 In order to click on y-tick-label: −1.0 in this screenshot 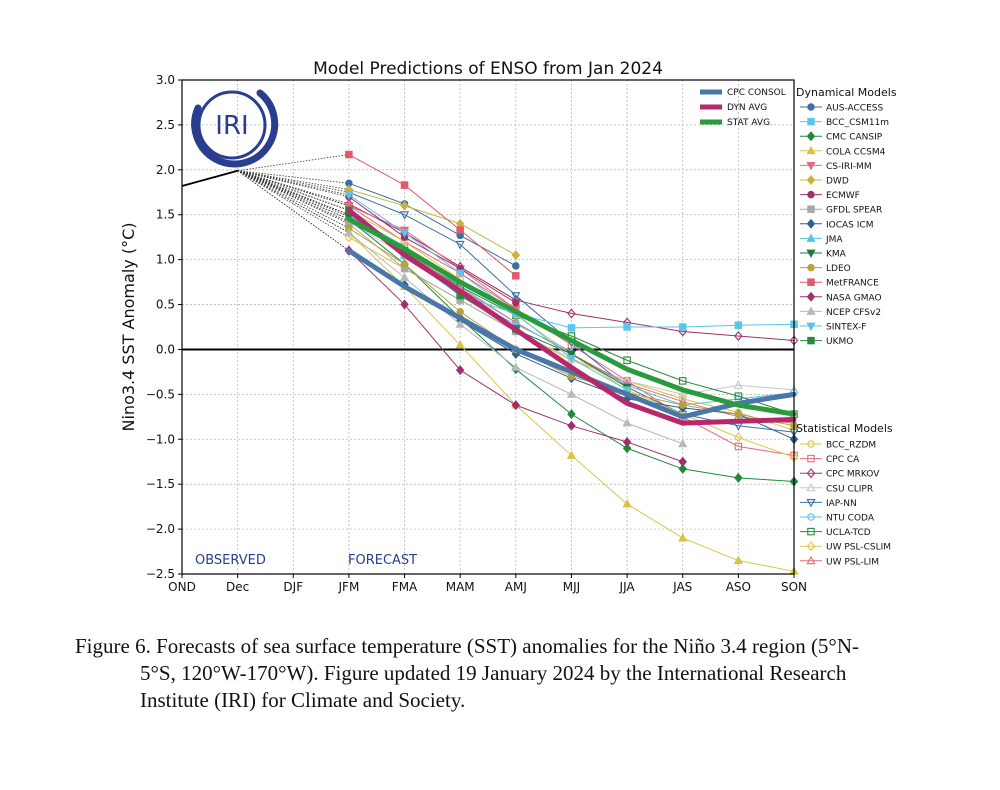, I will do `click(160, 439)`.